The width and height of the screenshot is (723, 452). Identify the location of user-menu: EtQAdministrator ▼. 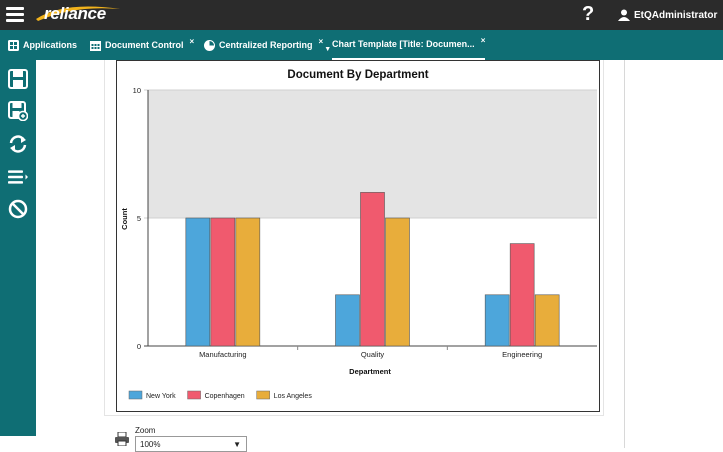
(670, 15).